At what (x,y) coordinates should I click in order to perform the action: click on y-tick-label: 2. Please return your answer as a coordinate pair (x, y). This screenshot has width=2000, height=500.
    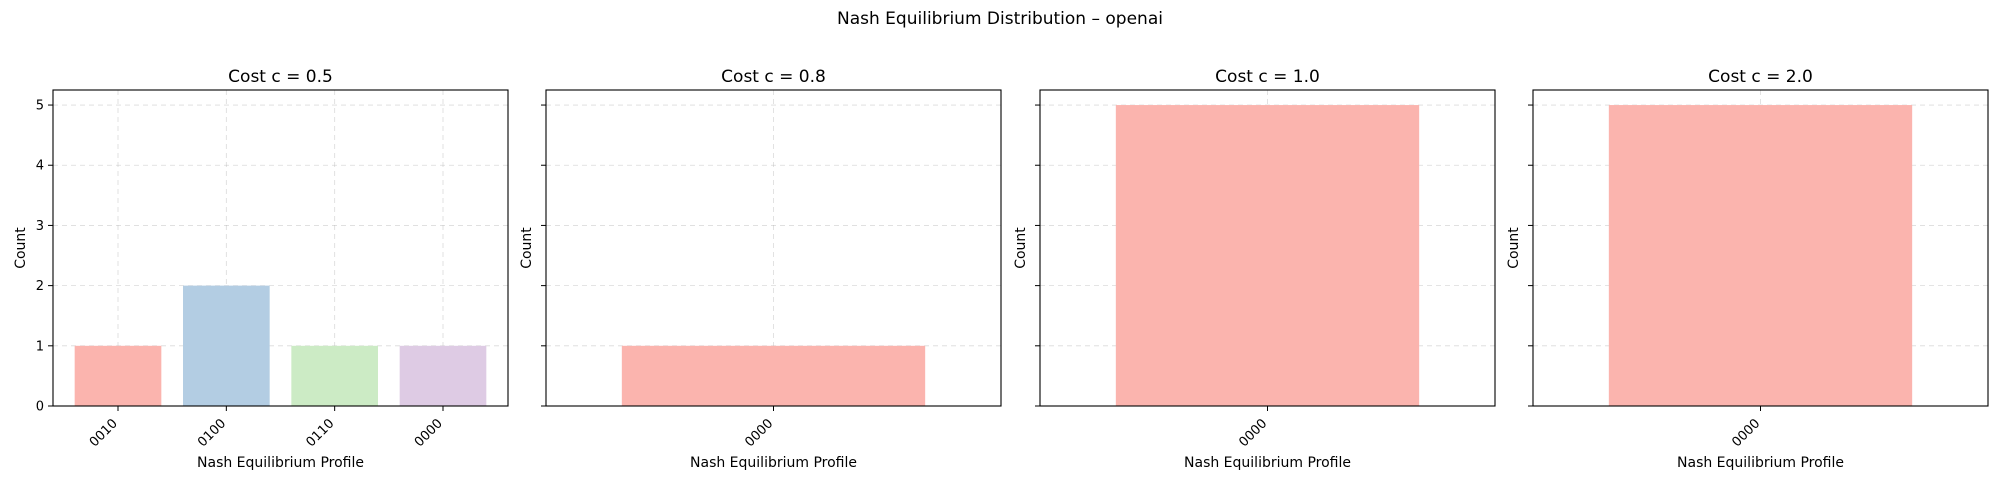
    Looking at the image, I should click on (40, 286).